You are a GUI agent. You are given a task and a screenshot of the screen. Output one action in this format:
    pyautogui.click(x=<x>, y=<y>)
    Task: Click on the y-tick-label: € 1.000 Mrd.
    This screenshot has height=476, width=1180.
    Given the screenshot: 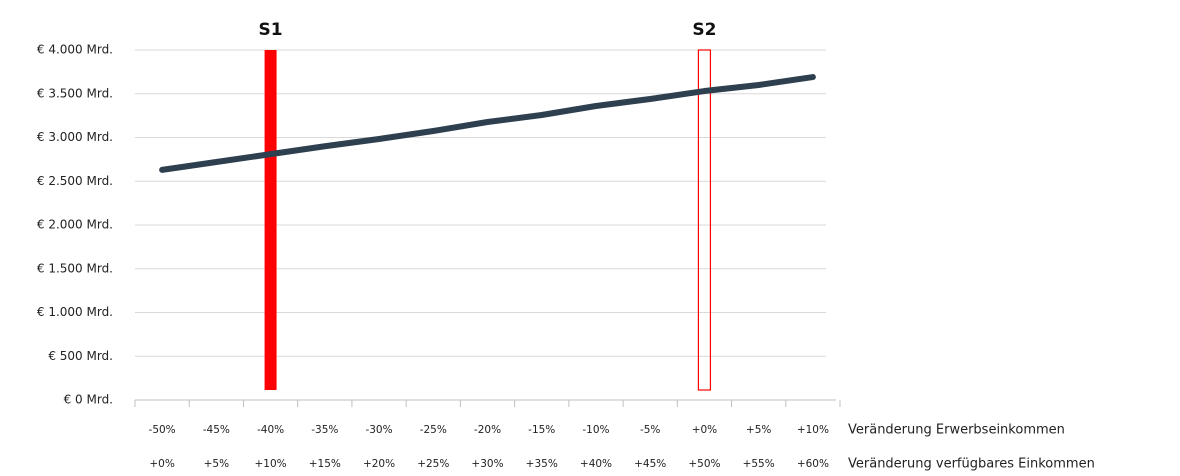 What is the action you would take?
    pyautogui.click(x=75, y=312)
    